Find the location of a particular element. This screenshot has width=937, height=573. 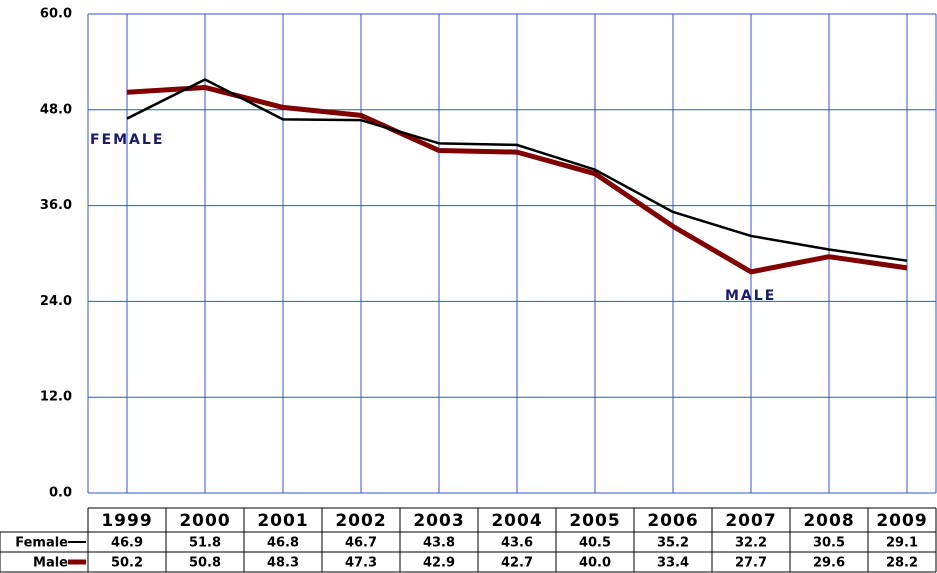

year-label: 2009 is located at coordinates (901, 521).